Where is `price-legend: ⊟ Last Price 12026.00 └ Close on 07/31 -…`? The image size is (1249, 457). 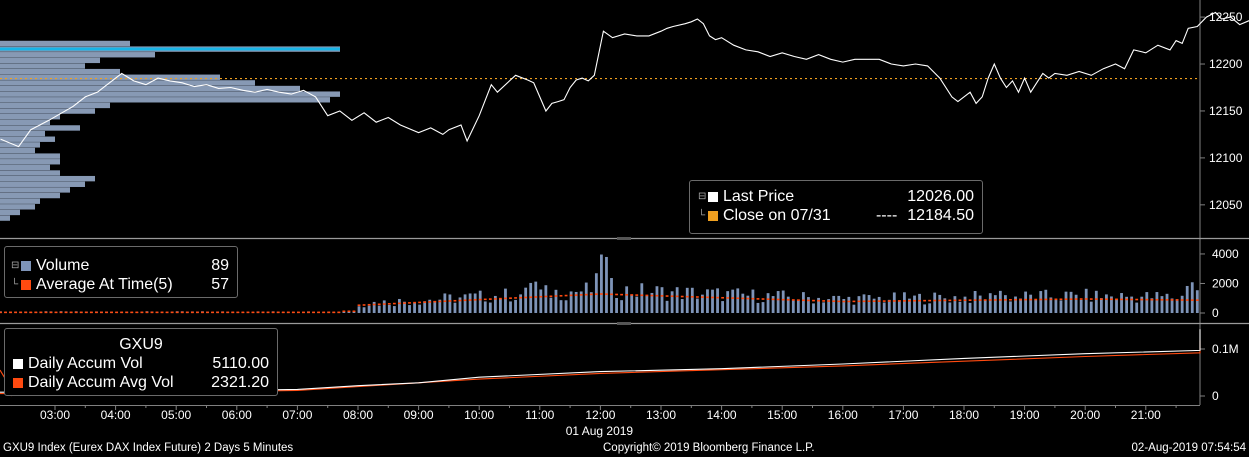
price-legend: ⊟ Last Price 12026.00 └ Close on 07/31 -… is located at coordinates (836, 207).